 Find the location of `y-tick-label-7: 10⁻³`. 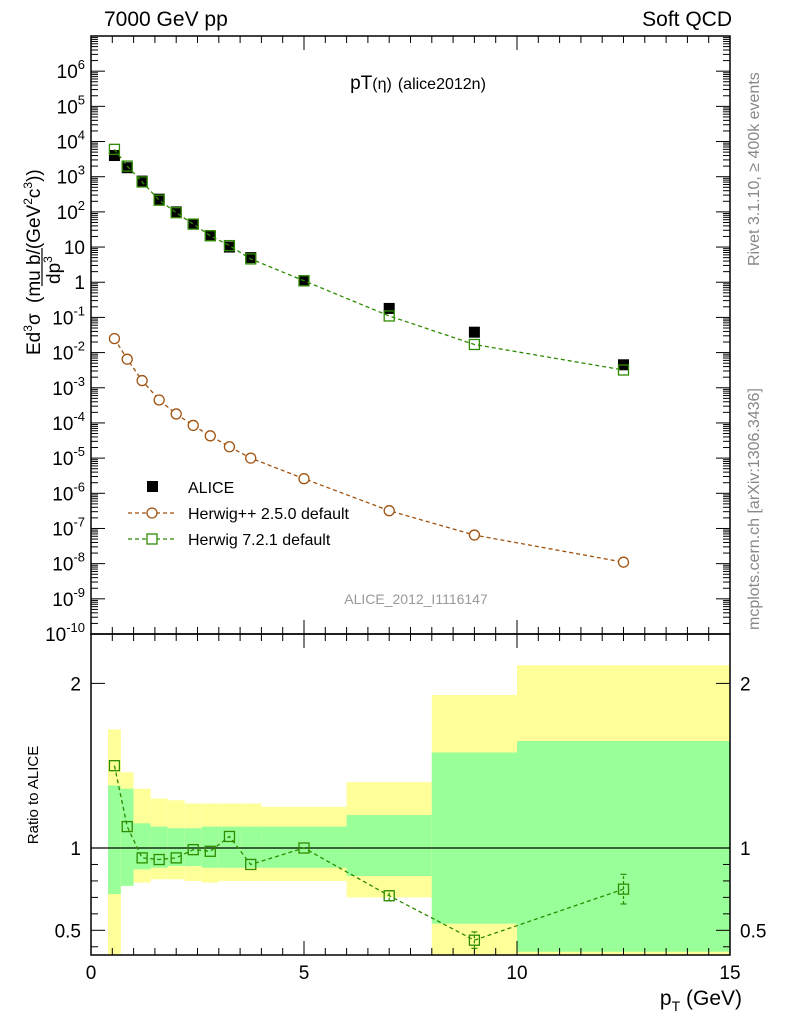

y-tick-label-7: 10⁻³ is located at coordinates (68, 387).